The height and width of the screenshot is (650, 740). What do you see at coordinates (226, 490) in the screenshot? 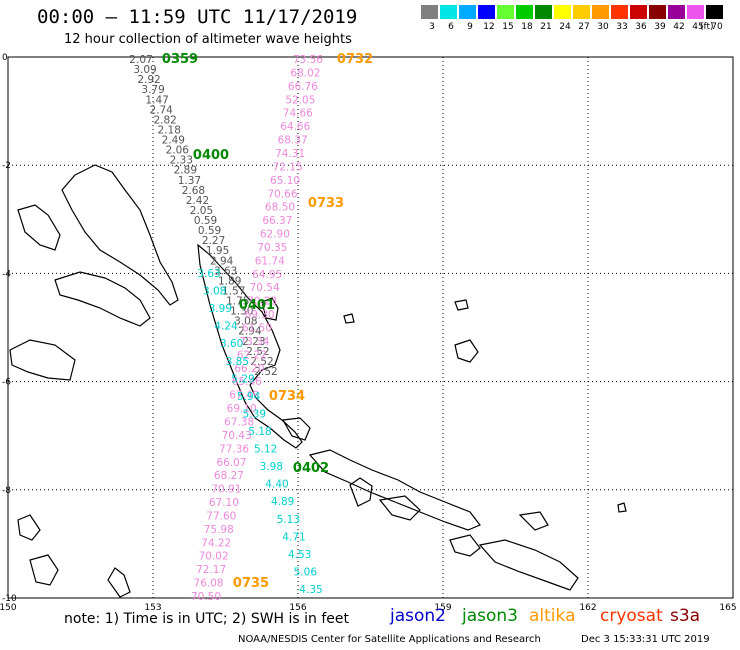
I see `altika-swh-value: 70.91` at bounding box center [226, 490].